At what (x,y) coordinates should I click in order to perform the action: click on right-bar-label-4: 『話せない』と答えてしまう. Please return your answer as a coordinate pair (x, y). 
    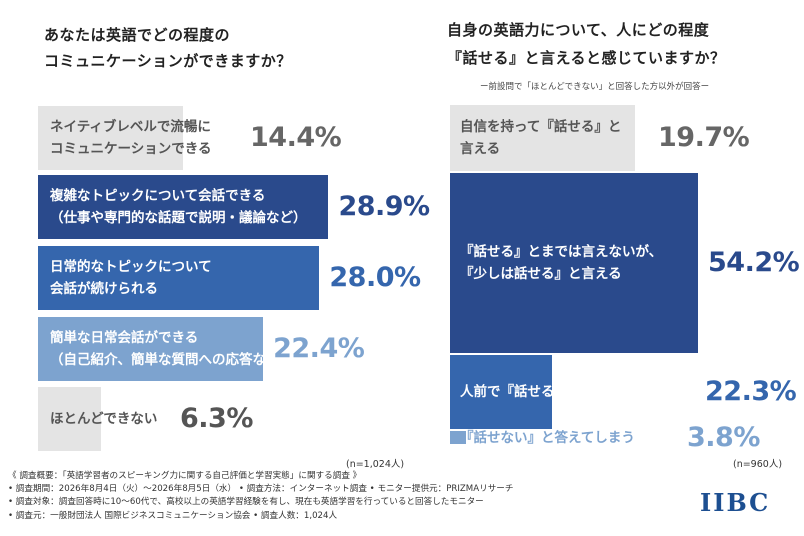
    Looking at the image, I should click on (547, 438).